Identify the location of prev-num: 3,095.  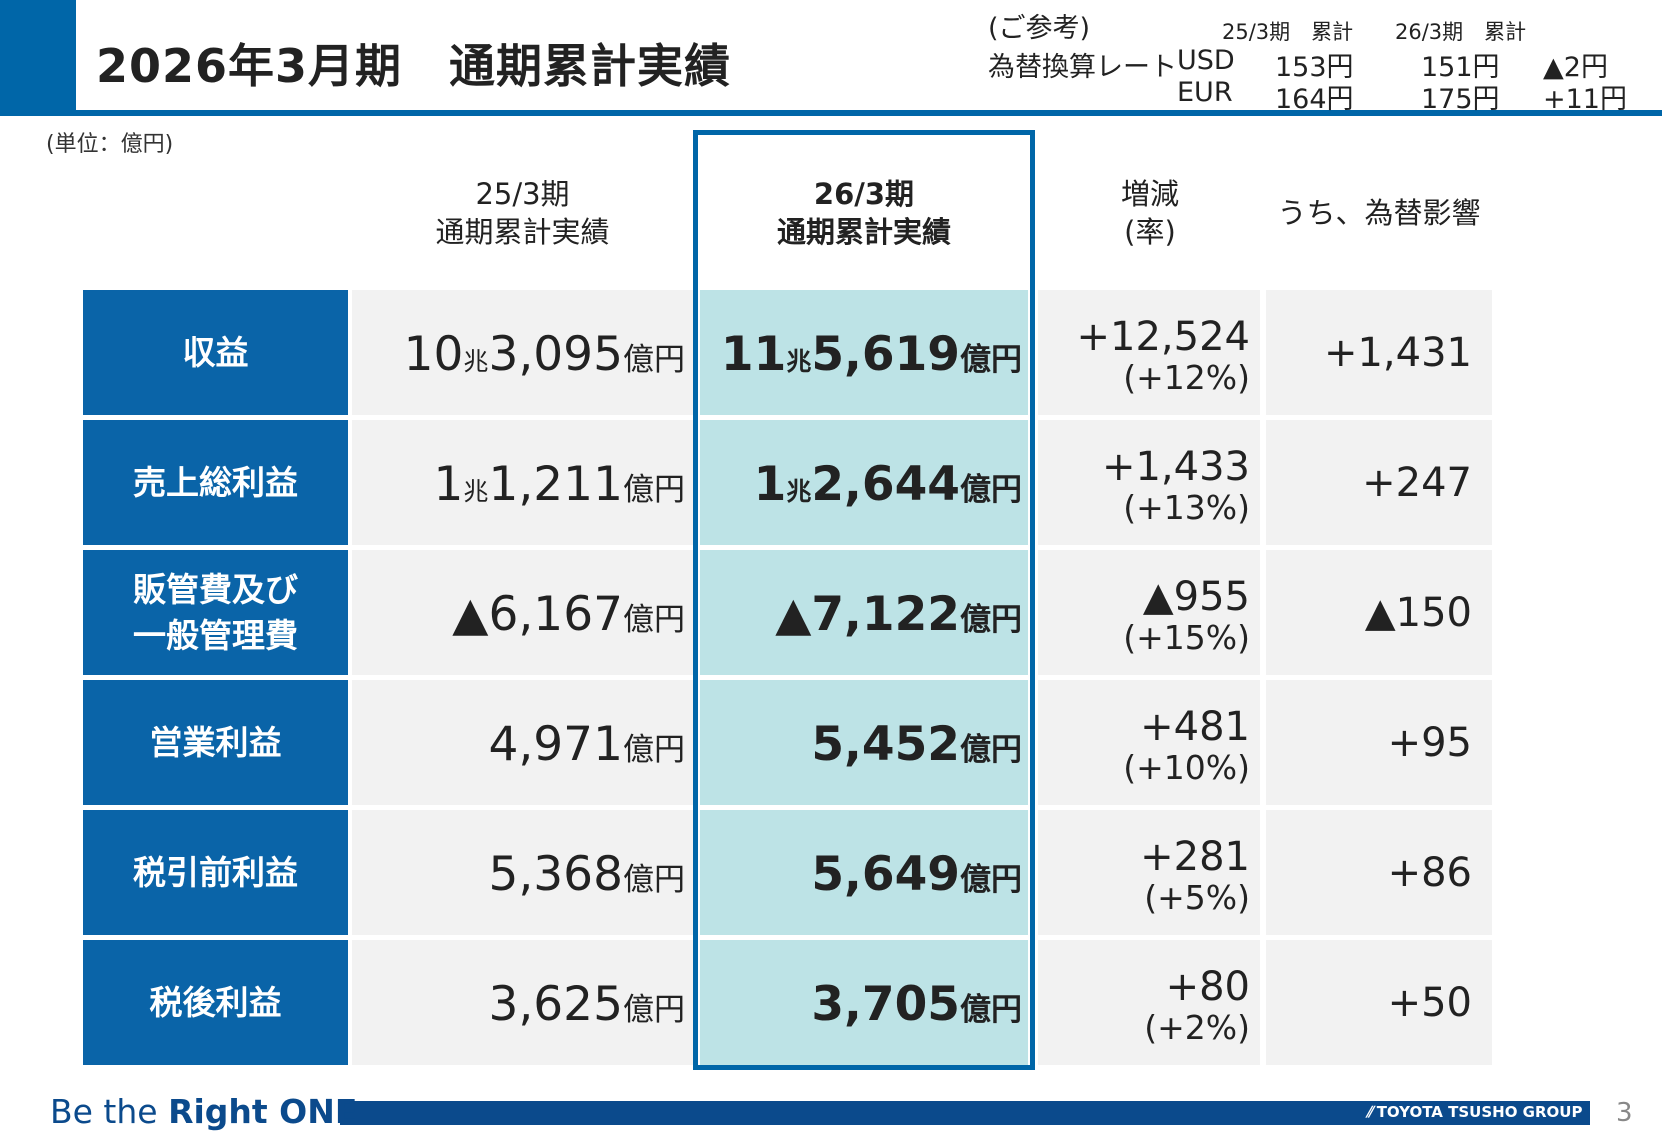
(555, 354).